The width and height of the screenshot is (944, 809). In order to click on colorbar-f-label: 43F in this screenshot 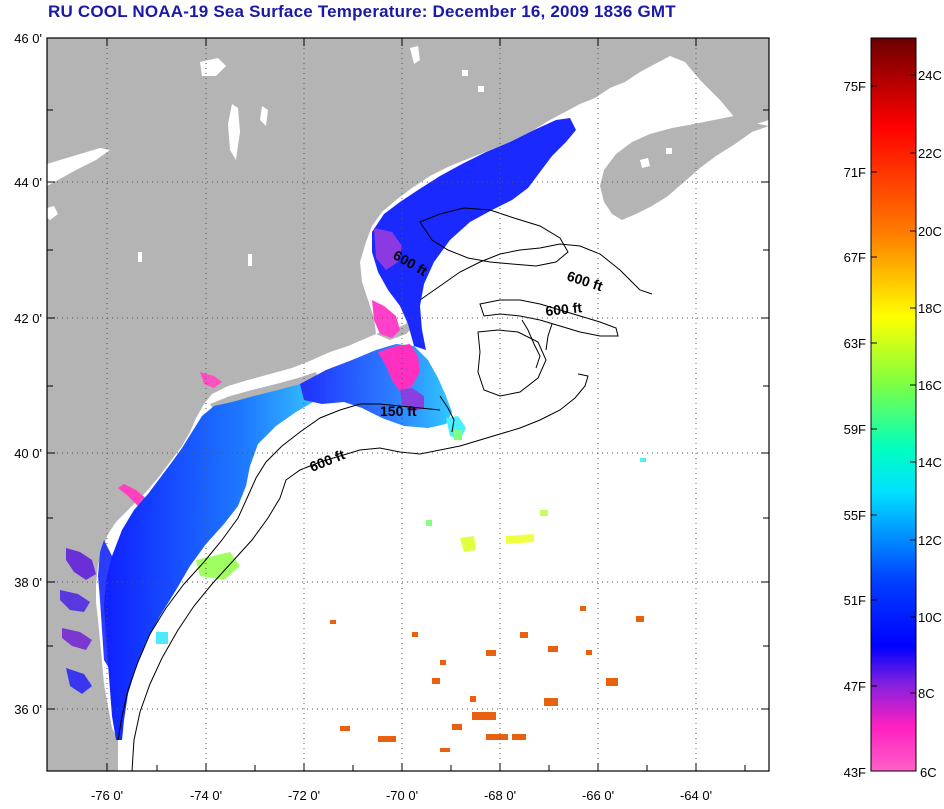, I will do `click(855, 772)`.